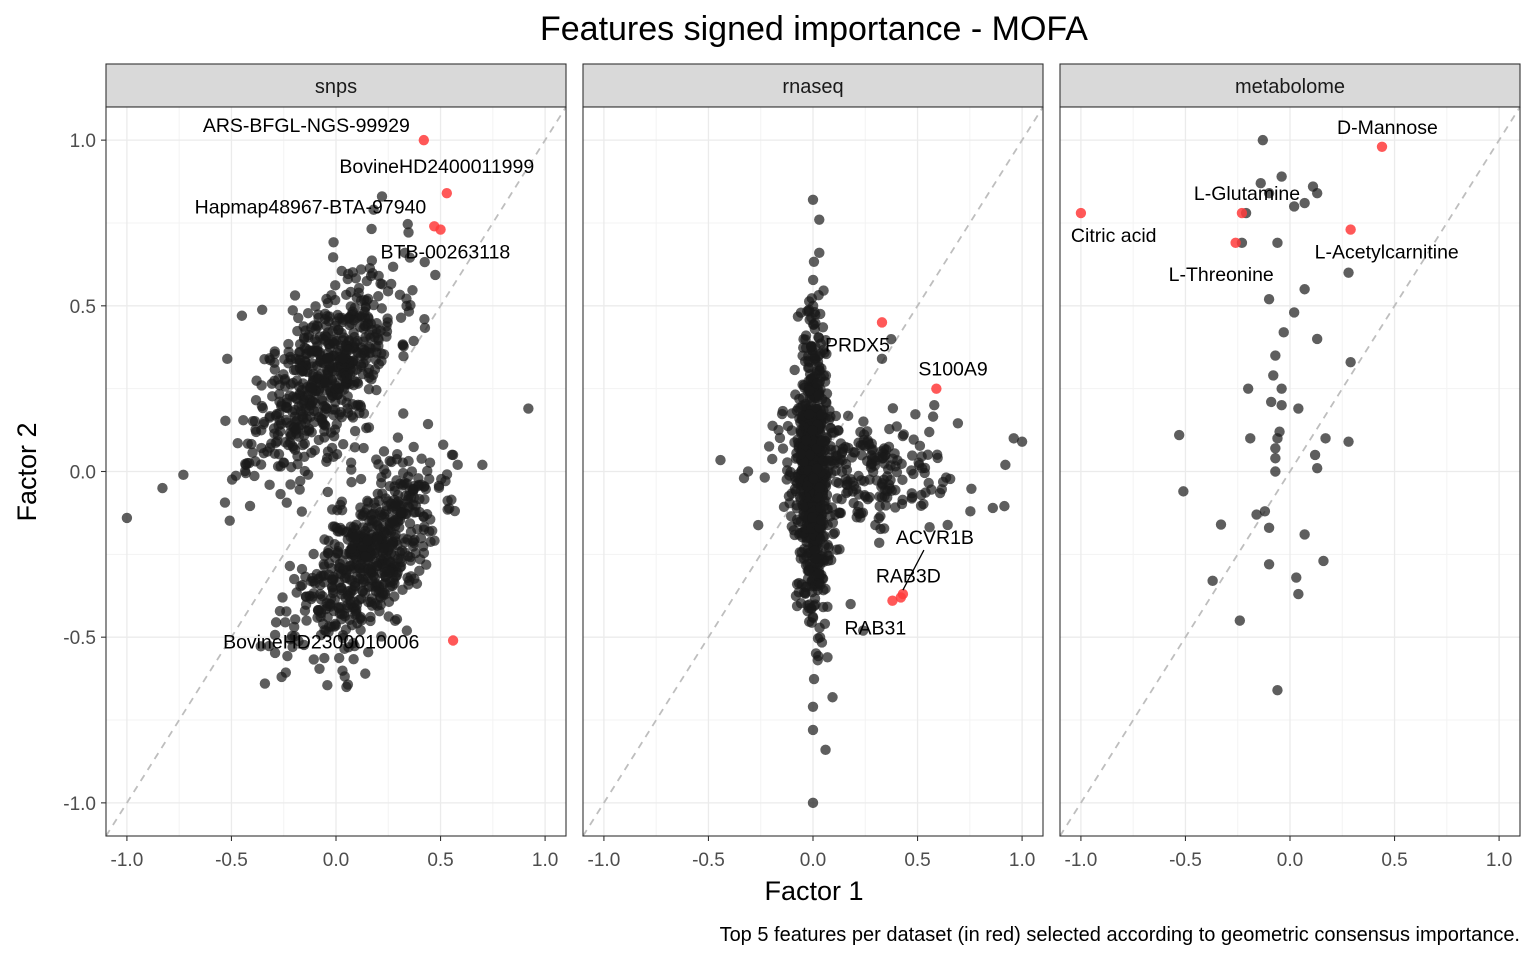 The image size is (1536, 960). I want to click on feature-label: BTB-00263118, so click(446, 253).